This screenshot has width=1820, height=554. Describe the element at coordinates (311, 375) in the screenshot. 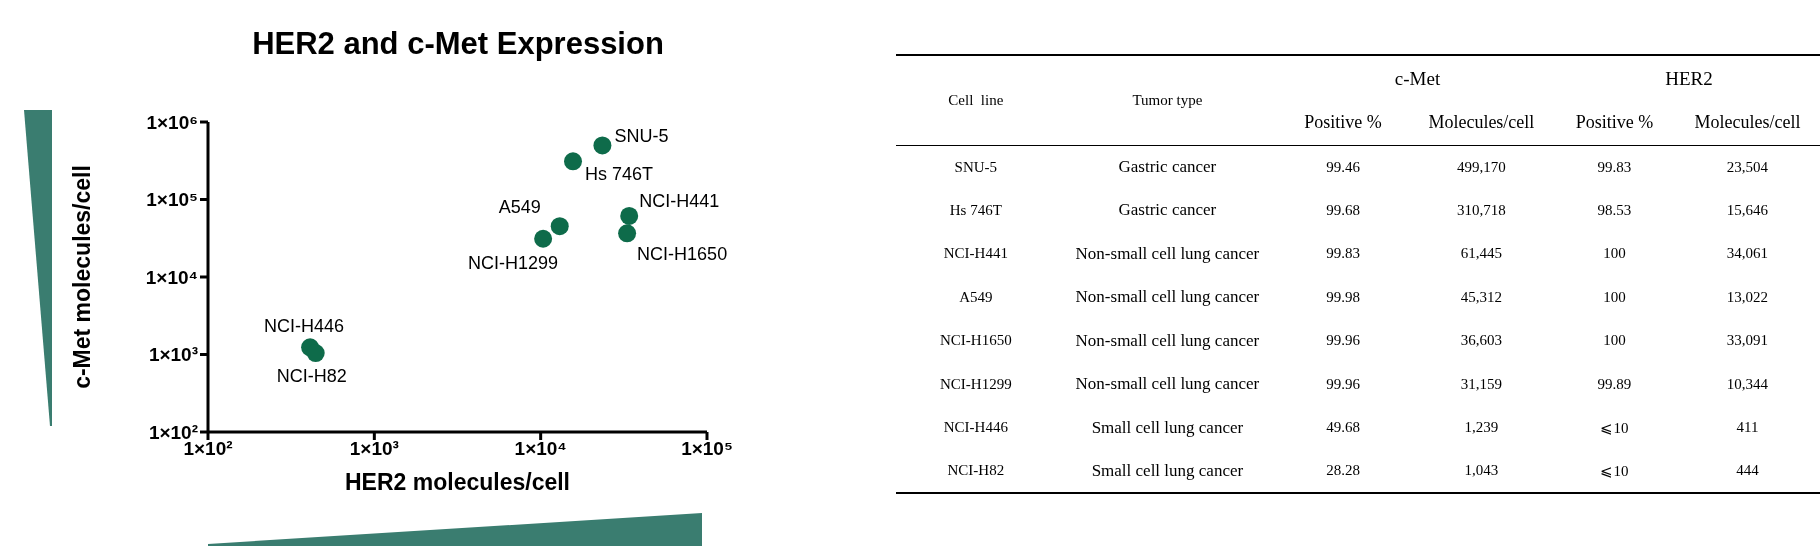

I see `annotation: NCI-H82` at that location.